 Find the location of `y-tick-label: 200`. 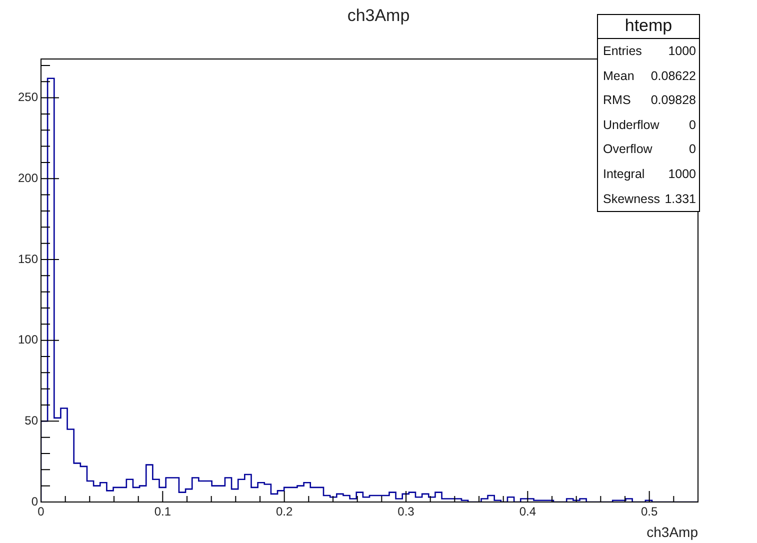

y-tick-label: 200 is located at coordinates (28, 177).